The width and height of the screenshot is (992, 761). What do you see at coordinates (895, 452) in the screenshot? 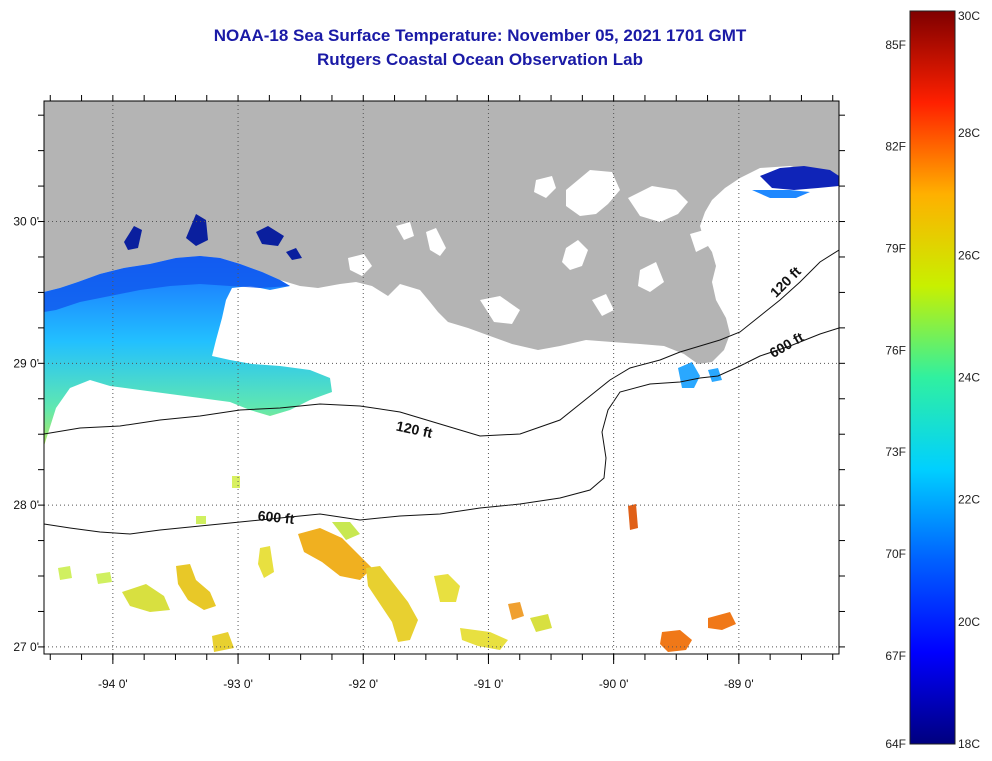
I see `colorbar-fahrenheit-label: 73F` at bounding box center [895, 452].